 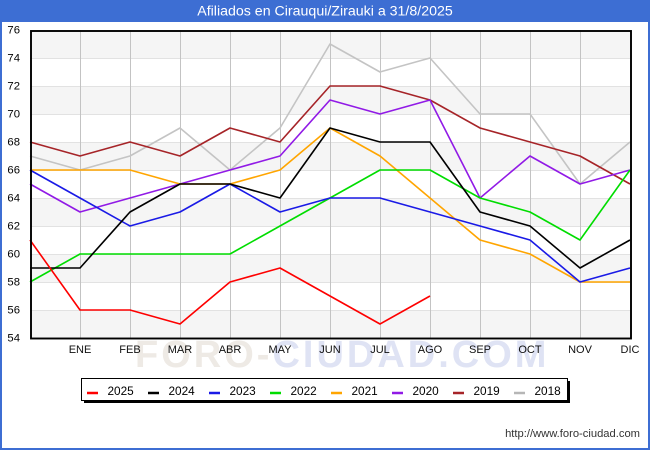 What do you see at coordinates (430, 350) in the screenshot?
I see `svg-text: AGO` at bounding box center [430, 350].